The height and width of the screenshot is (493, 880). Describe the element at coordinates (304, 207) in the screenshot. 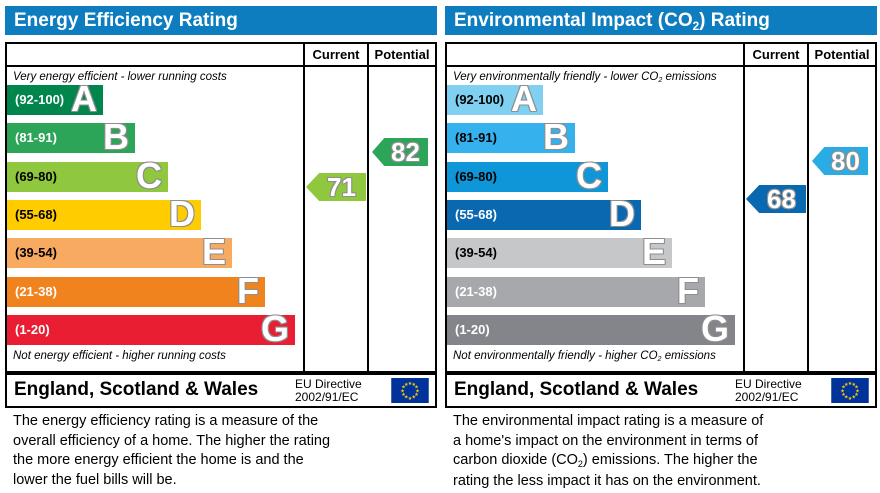

I see `current-column-divider` at that location.